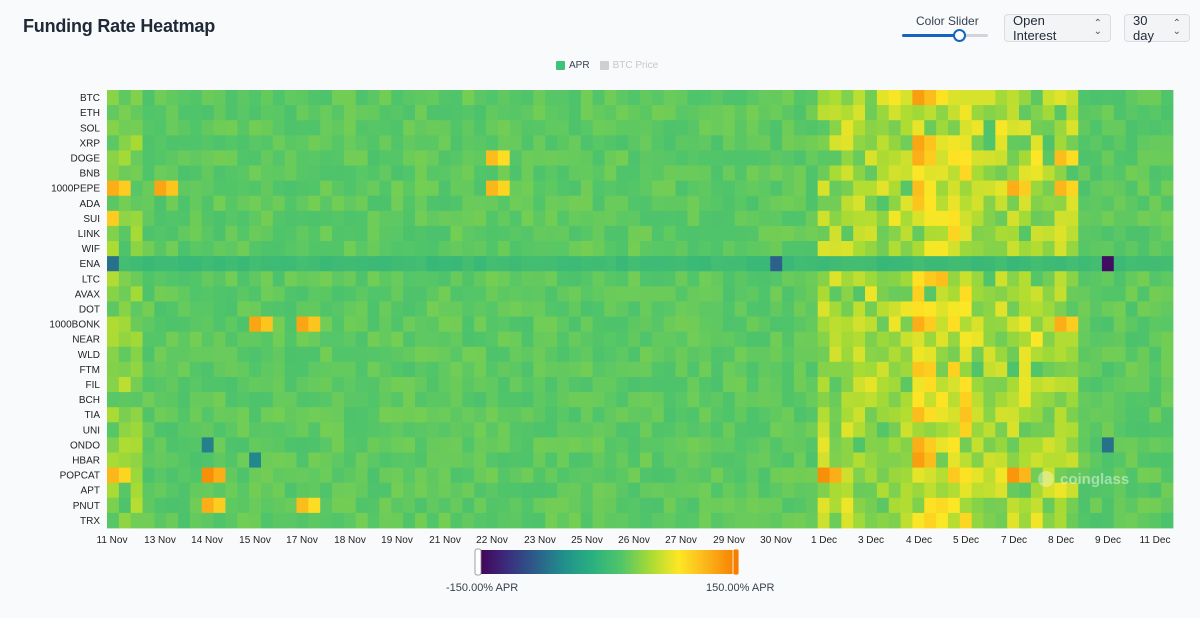  What do you see at coordinates (945, 35) in the screenshot?
I see `color-slider-track` at bounding box center [945, 35].